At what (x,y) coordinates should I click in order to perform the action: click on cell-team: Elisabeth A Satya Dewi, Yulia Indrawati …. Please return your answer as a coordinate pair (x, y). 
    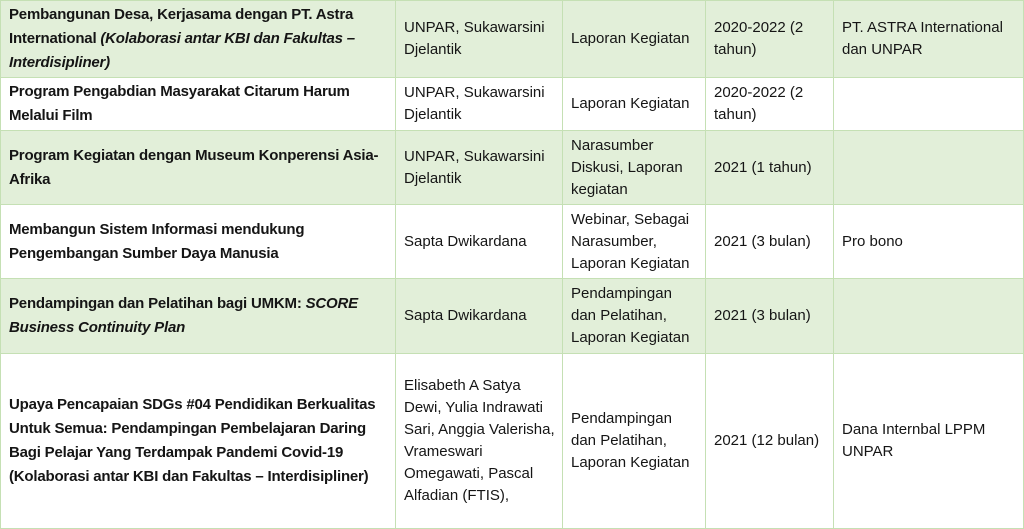
    Looking at the image, I should click on (479, 441).